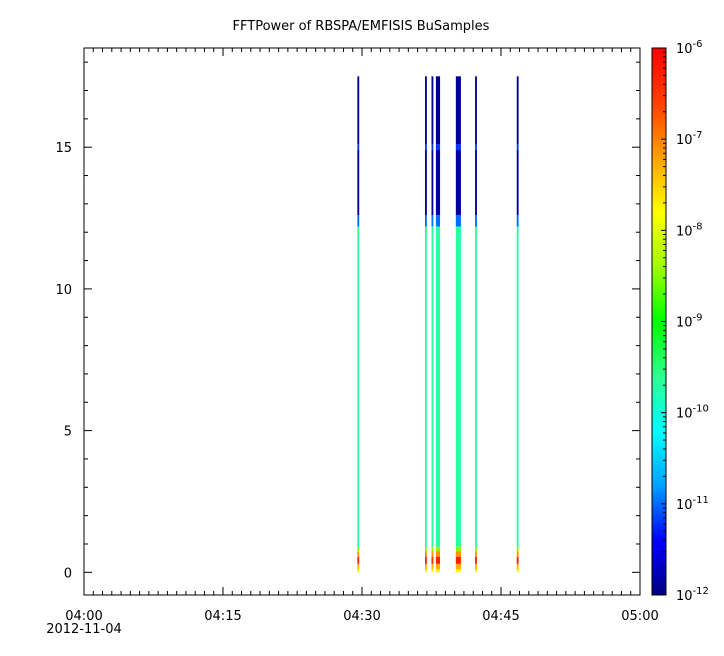 The width and height of the screenshot is (724, 656). What do you see at coordinates (68, 573) in the screenshot?
I see `y-tick-label: 0` at bounding box center [68, 573].